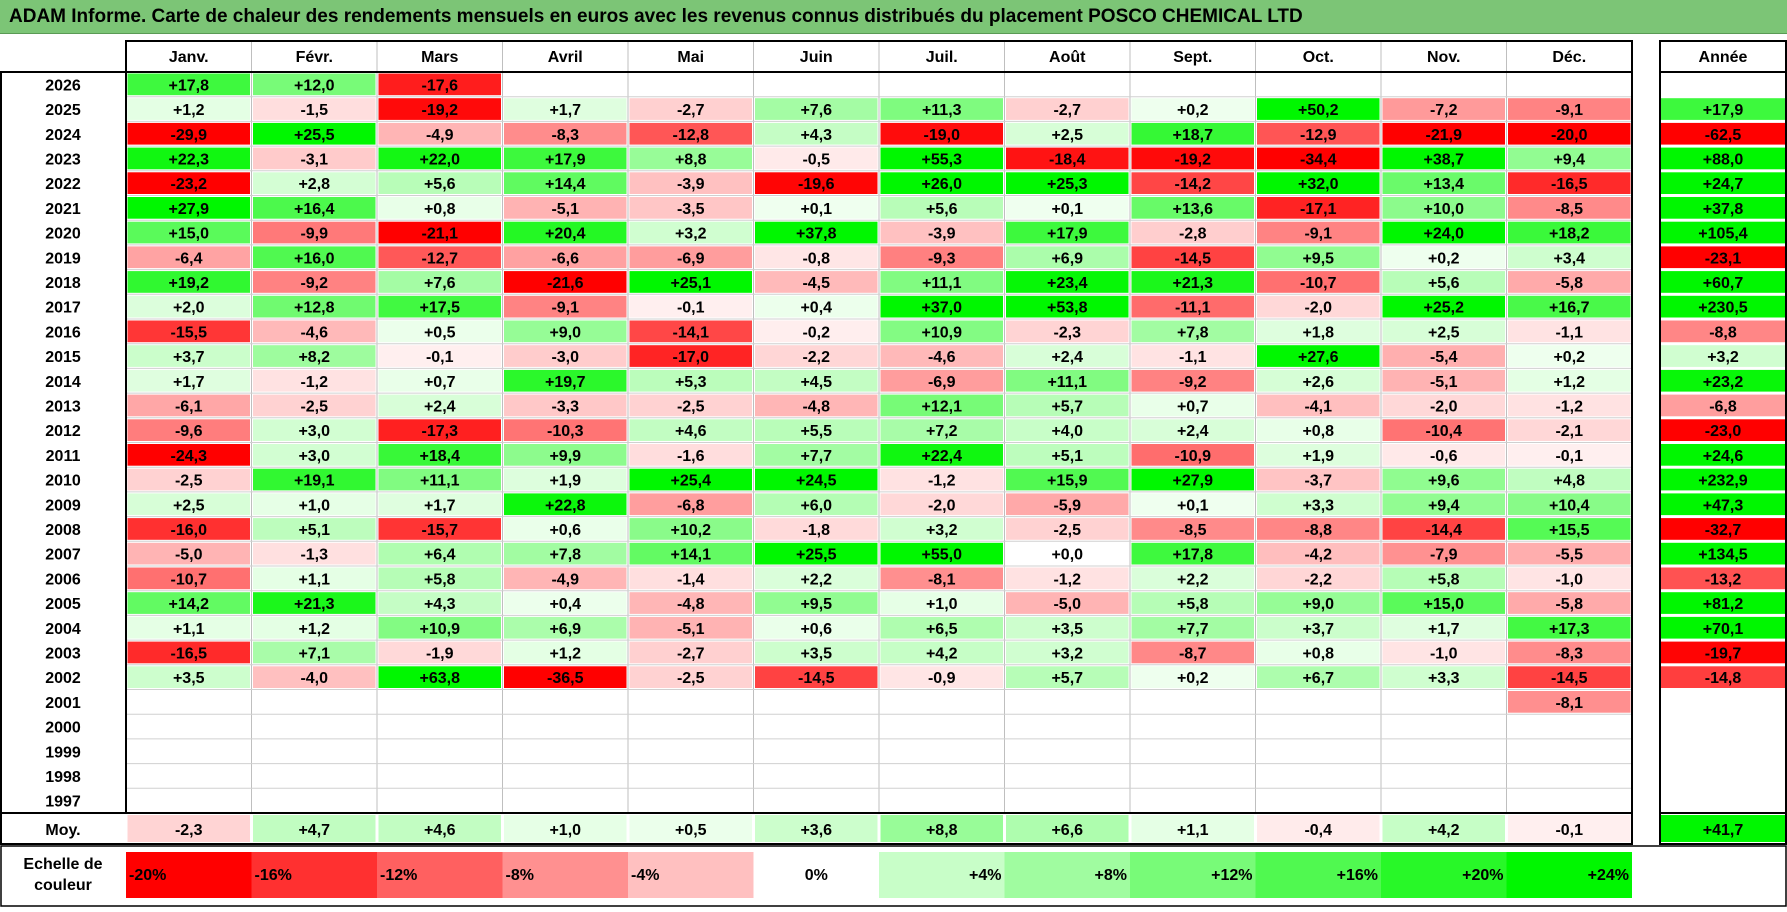 Image resolution: width=1787 pixels, height=912 pixels. I want to click on year-label-2019: 2019, so click(63, 258).